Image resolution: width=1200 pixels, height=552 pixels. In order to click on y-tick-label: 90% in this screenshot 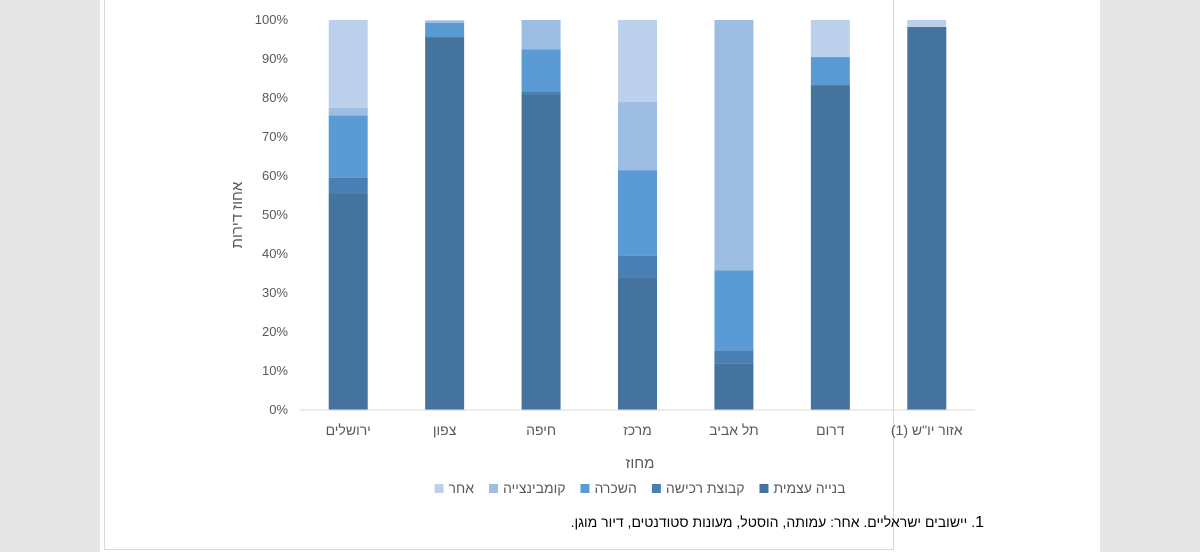, I will do `click(275, 58)`.